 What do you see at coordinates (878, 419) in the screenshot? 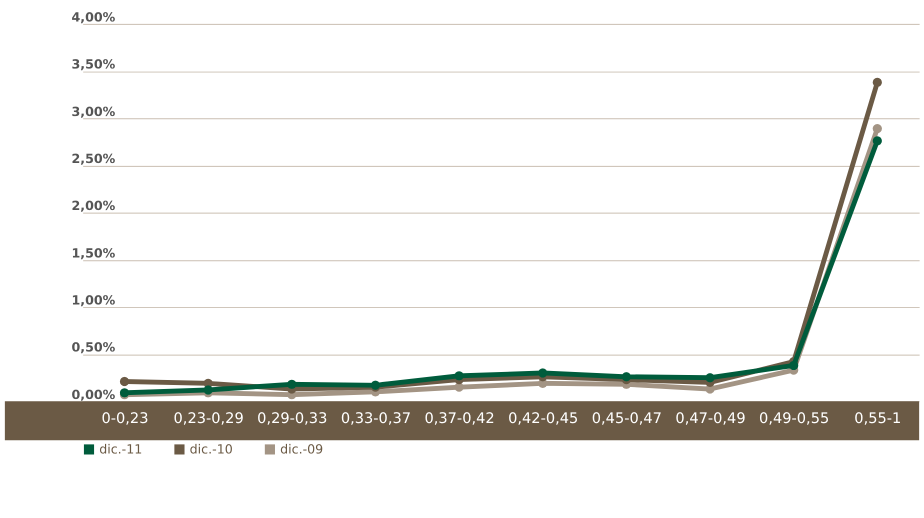
I see `x-tick-label: 0,55-1` at bounding box center [878, 419].